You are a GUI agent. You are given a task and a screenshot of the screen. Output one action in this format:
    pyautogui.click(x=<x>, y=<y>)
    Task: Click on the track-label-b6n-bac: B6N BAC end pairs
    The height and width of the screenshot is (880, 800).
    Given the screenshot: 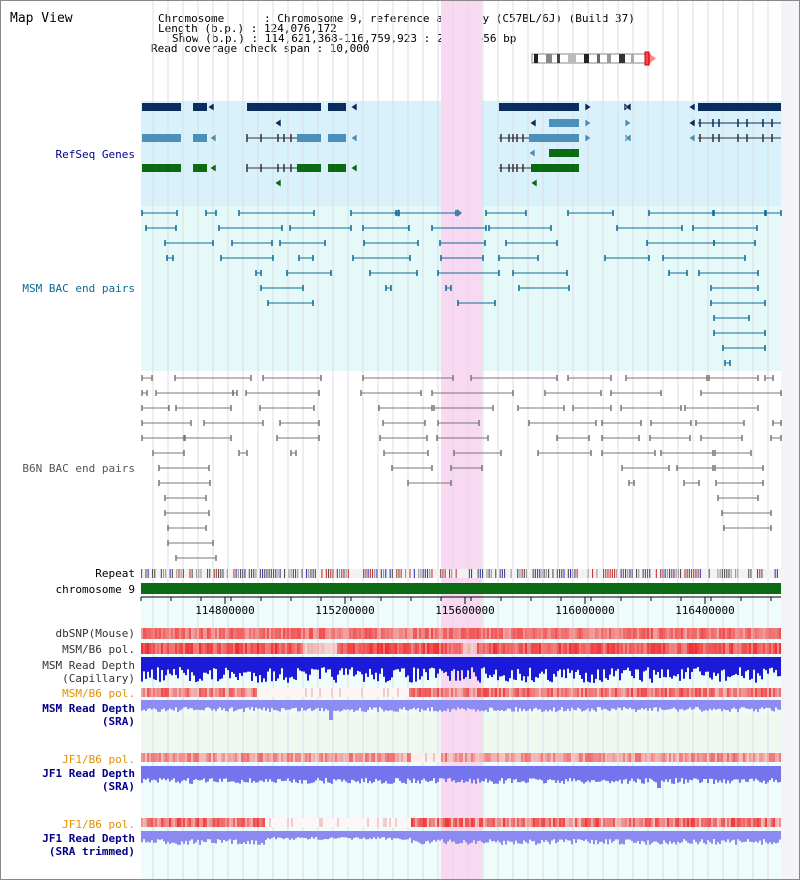 What is the action you would take?
    pyautogui.click(x=78, y=468)
    